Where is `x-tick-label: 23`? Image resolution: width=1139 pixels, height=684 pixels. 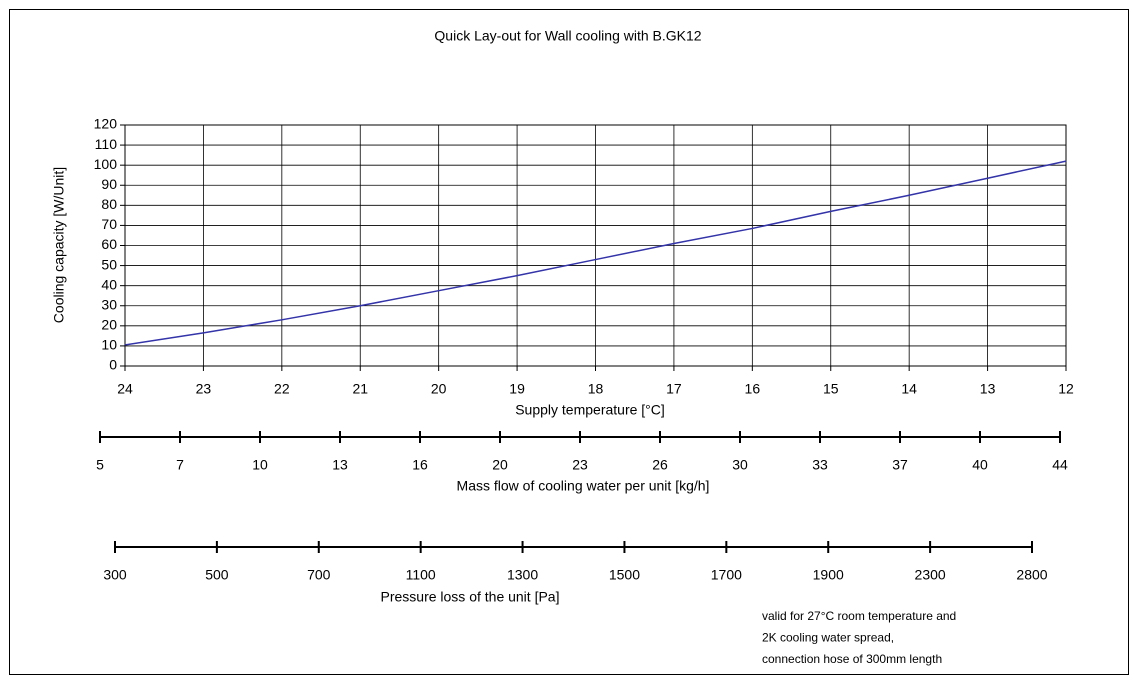 x-tick-label: 23 is located at coordinates (204, 389).